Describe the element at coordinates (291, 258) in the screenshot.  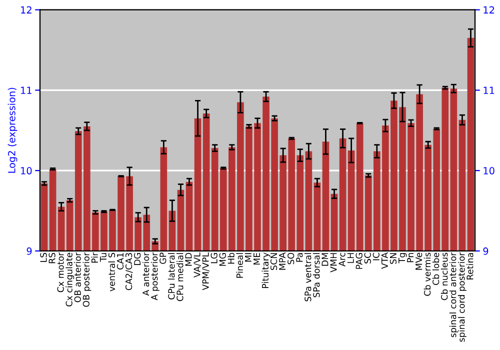
I see `x-tick-label: SO` at that location.